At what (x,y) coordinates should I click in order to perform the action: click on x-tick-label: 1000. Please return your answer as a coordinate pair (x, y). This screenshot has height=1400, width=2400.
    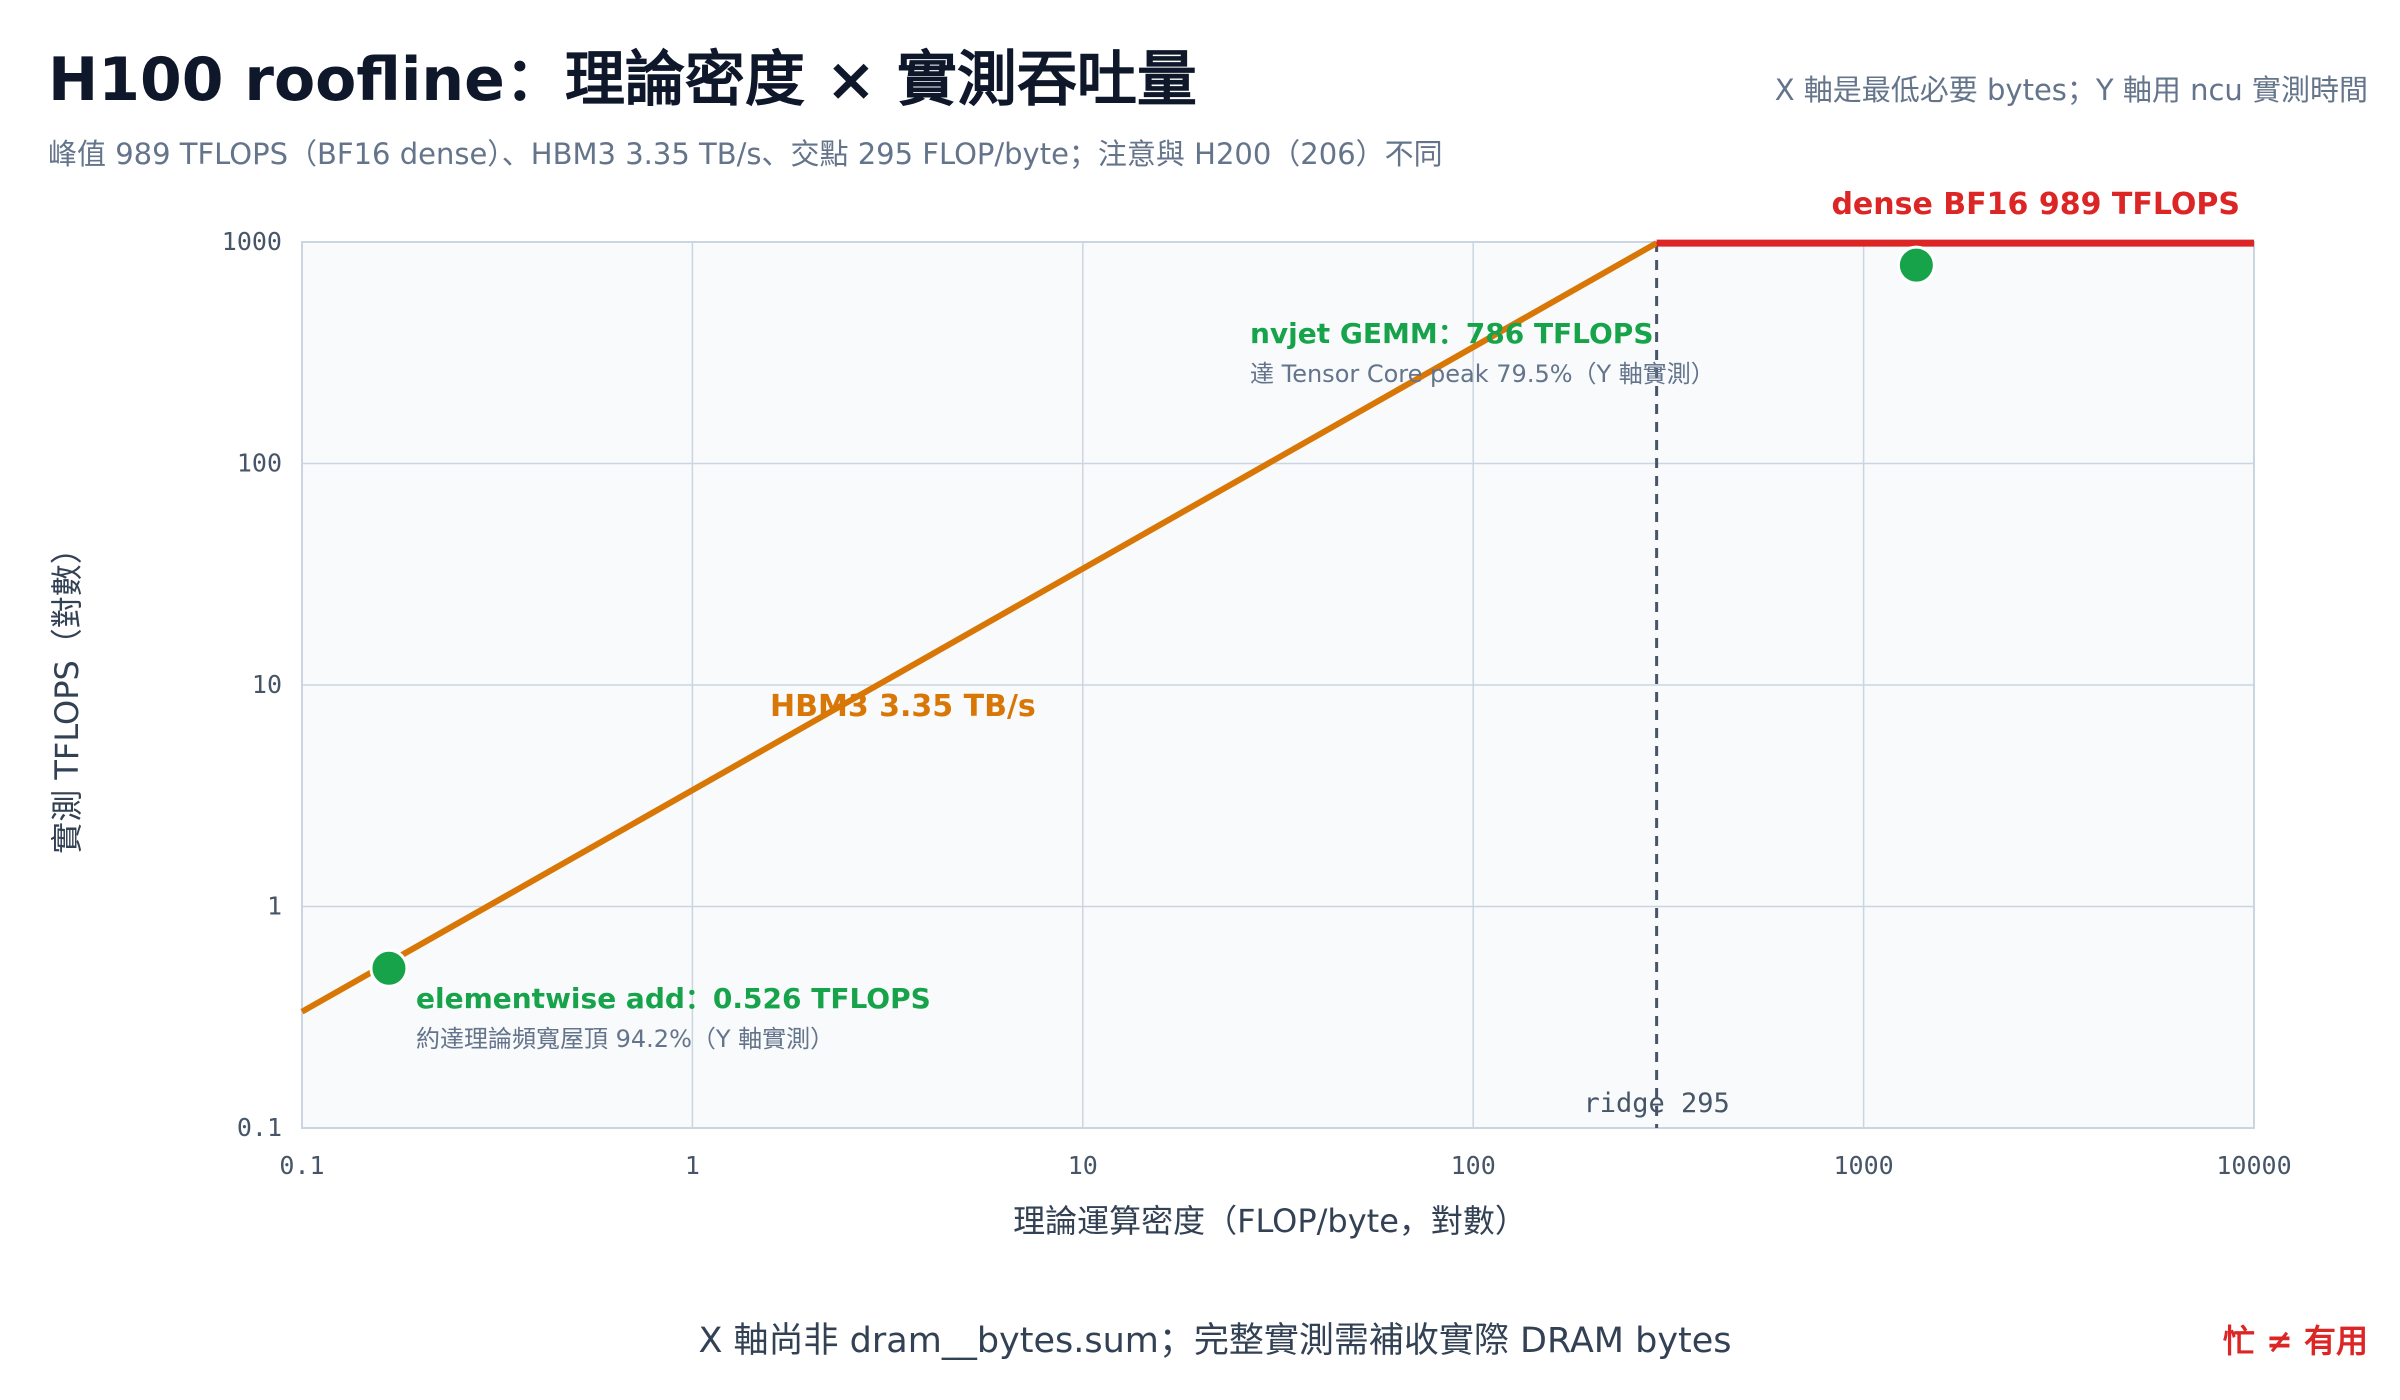
    Looking at the image, I should click on (1863, 1165).